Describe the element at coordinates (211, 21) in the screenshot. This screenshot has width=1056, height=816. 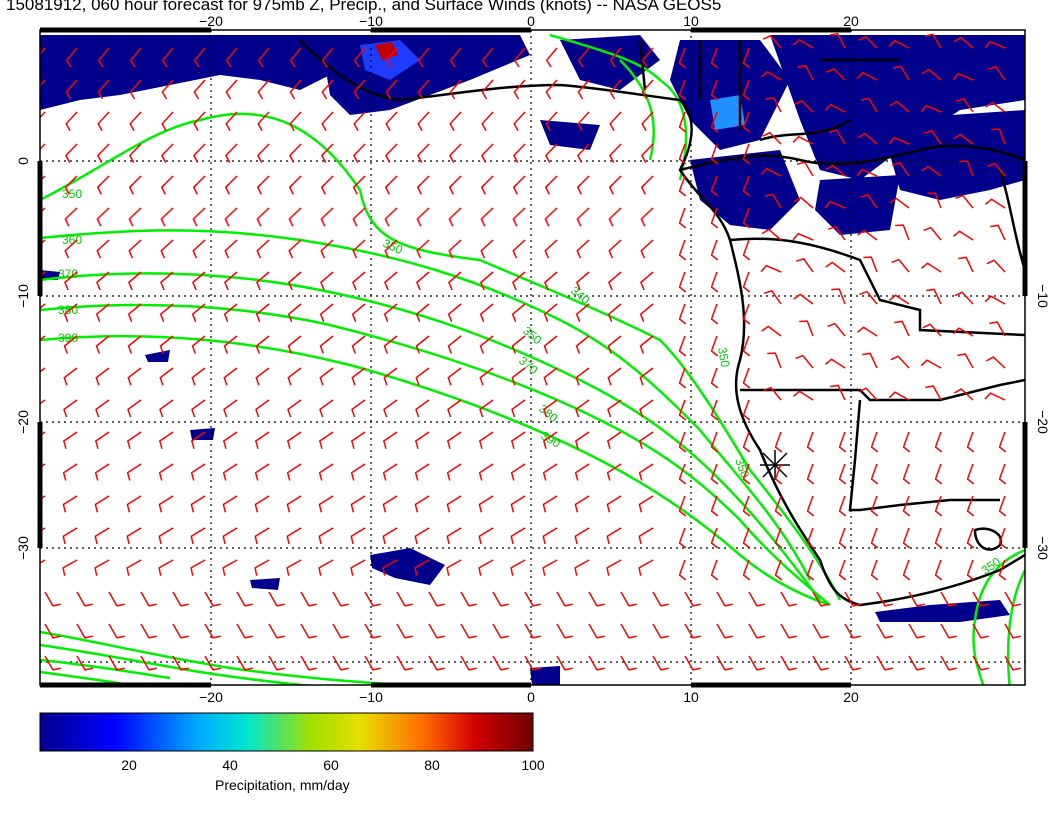
I see `lon-label: −20` at that location.